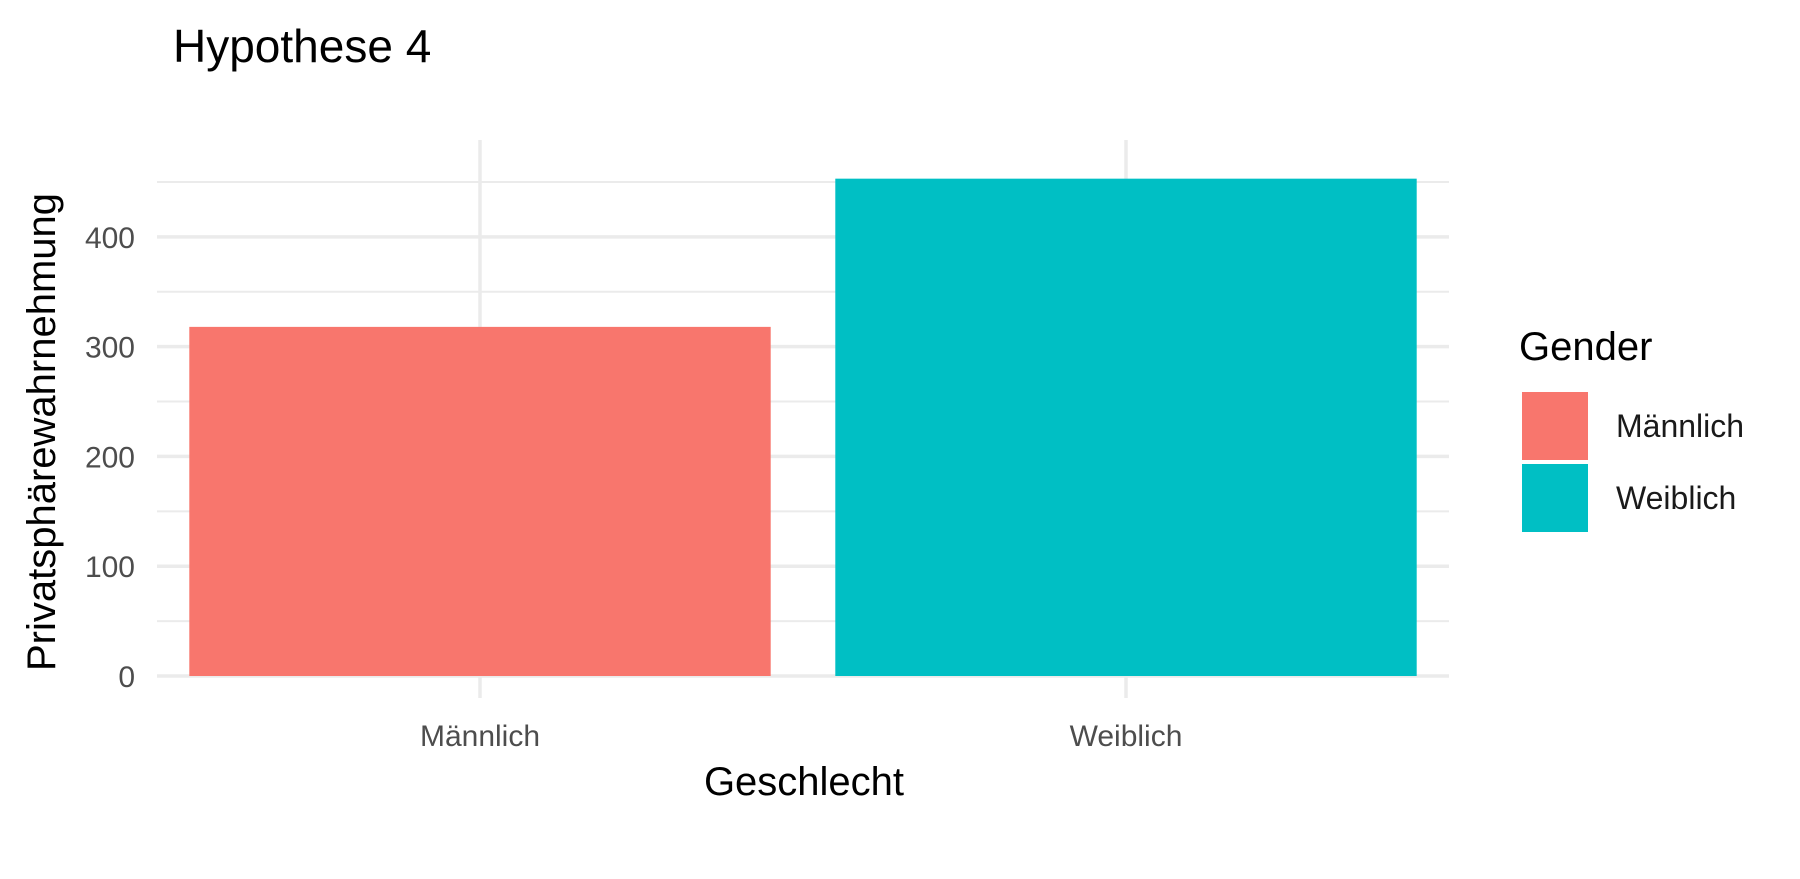 Image resolution: width=1800 pixels, height=879 pixels. Describe the element at coordinates (1555, 426) in the screenshot. I see `legend-key-männlich` at that location.